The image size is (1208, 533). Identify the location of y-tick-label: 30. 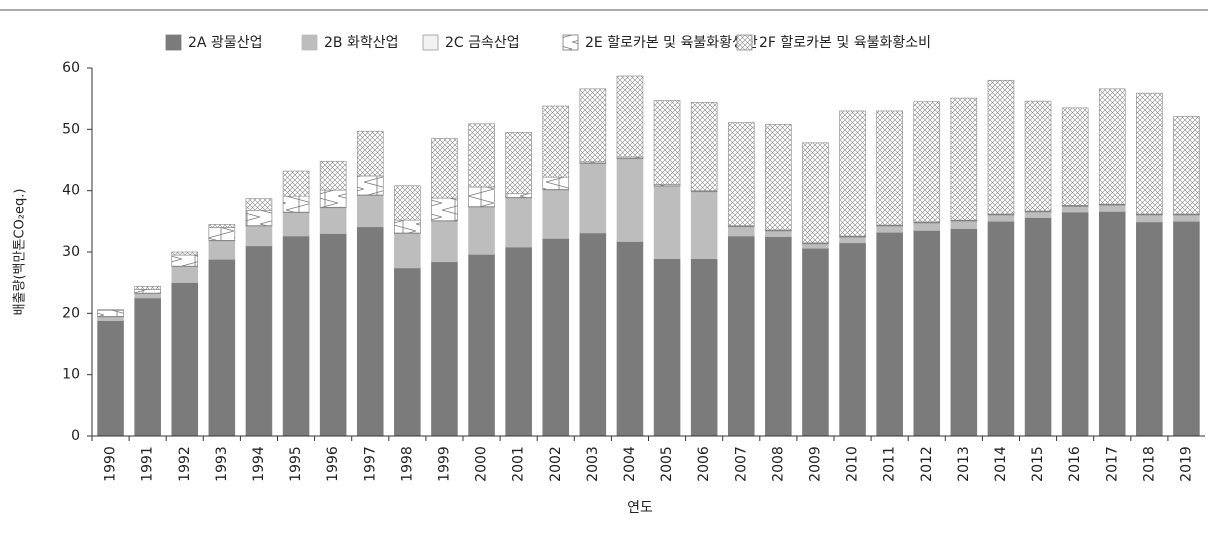
(71, 252).